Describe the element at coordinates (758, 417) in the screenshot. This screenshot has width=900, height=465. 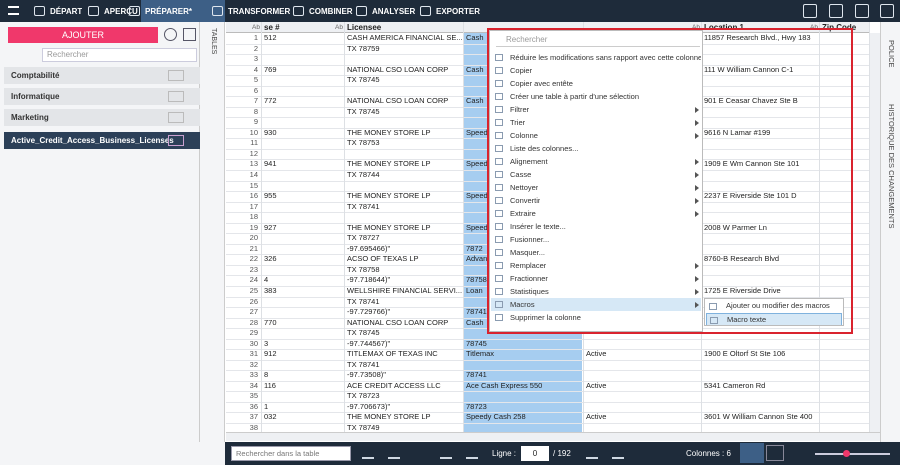
I see `cell: 3601 W William Cannon Ste 400` at that location.